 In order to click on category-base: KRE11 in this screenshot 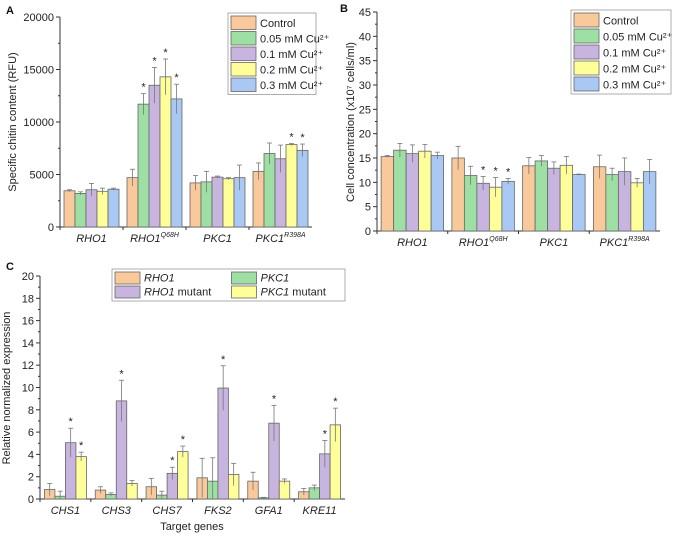, I will do `click(320, 511)`.